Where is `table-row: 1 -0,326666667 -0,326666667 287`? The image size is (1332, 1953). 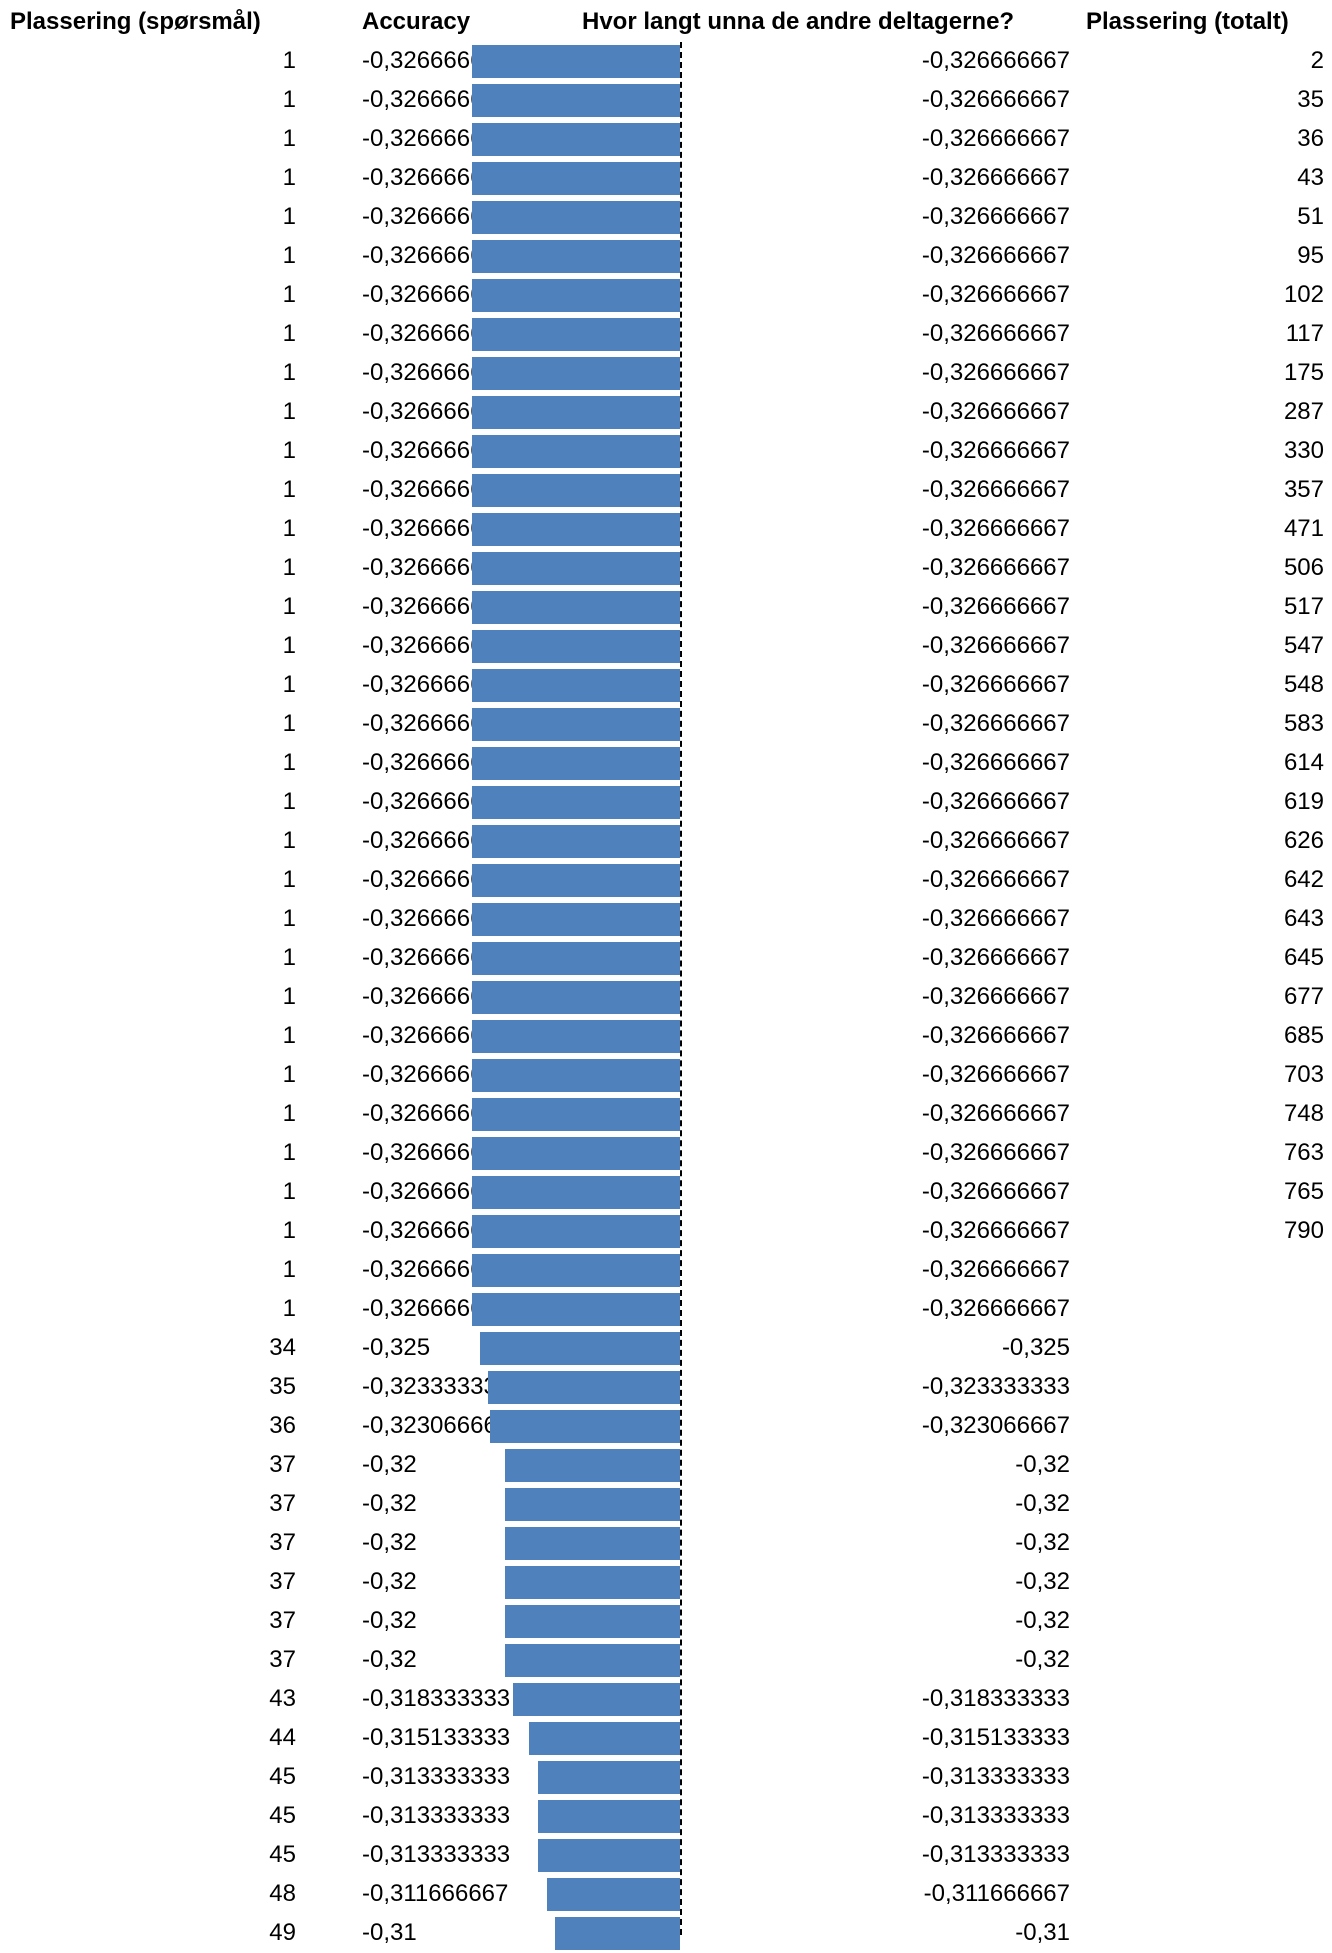 table-row: 1 -0,326666667 -0,326666667 287 is located at coordinates (666, 412).